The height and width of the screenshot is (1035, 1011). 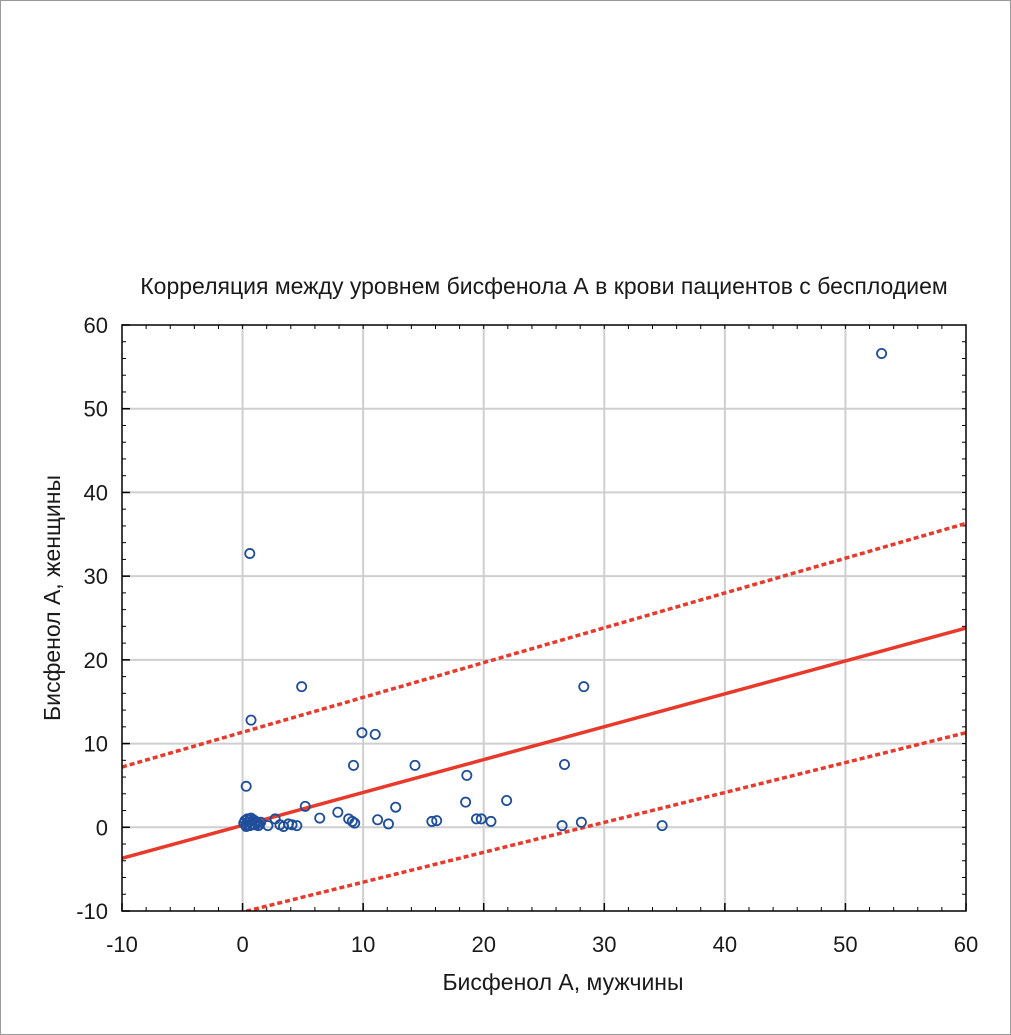 What do you see at coordinates (96, 660) in the screenshot?
I see `y-tick-label: 20` at bounding box center [96, 660].